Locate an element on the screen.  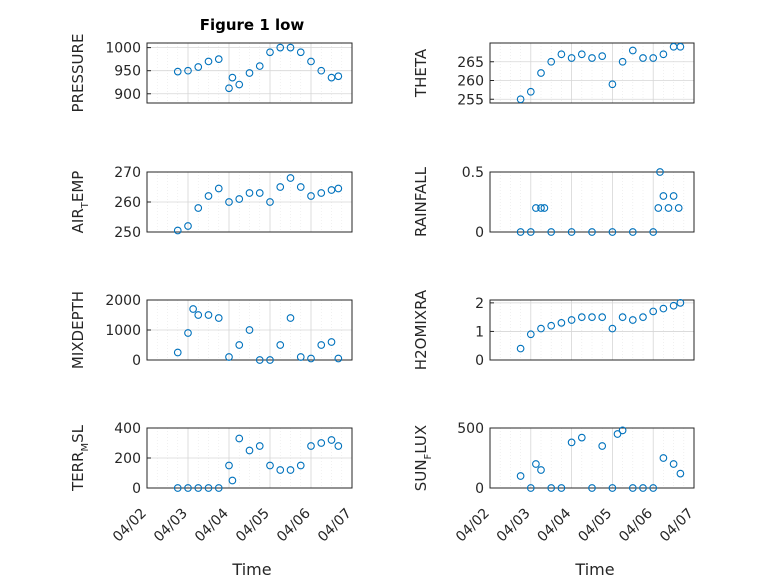
y-axis-label: AIRTEMP is located at coordinates (80, 202).